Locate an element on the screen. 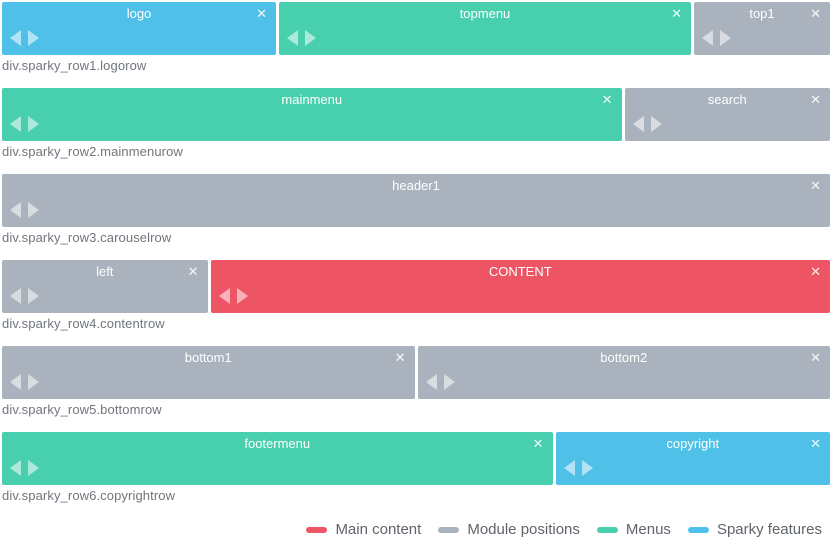  position-block-left: left ✕ is located at coordinates (105, 286).